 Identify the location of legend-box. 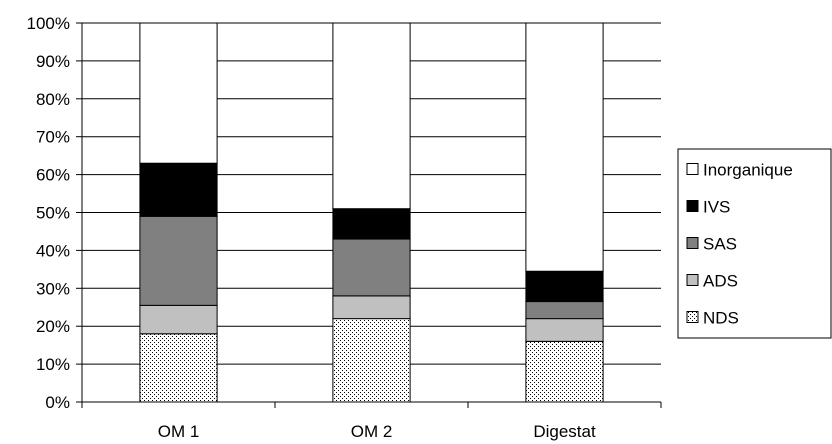
(754, 243).